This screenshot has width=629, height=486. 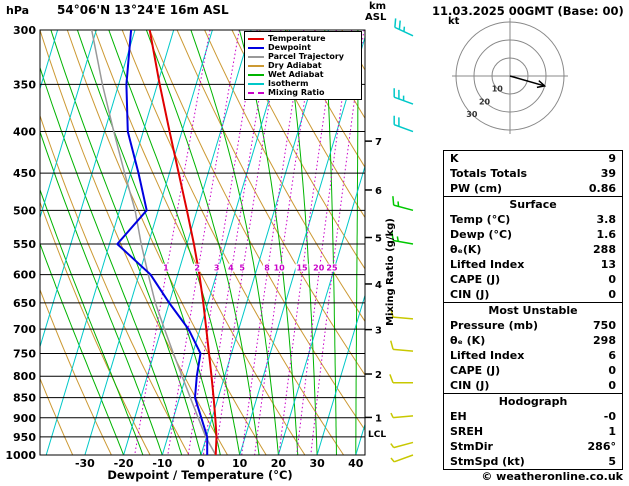 I want to click on mixing-ratio-labels: 1 2 3 4 5 8 10 15 20 25, so click(x=250, y=268).